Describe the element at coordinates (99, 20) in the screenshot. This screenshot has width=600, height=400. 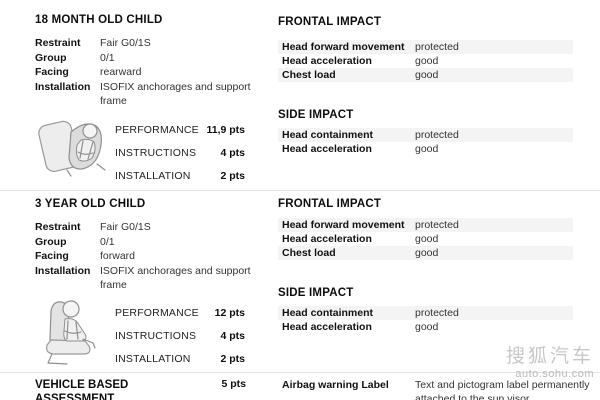
I see `section-title: 18 MONTH OLD CHILD` at that location.